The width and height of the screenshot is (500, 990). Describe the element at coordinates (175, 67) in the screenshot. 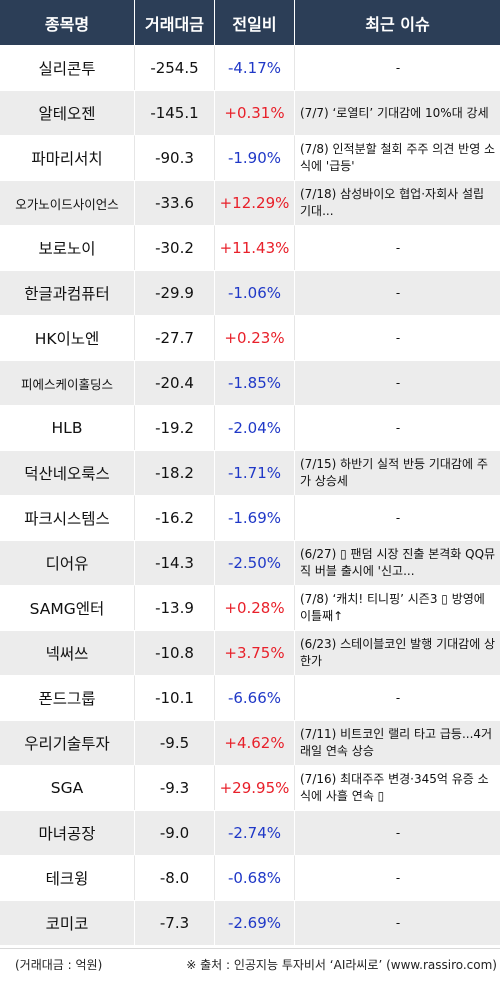

I see `trading-volume: -254.5` at that location.